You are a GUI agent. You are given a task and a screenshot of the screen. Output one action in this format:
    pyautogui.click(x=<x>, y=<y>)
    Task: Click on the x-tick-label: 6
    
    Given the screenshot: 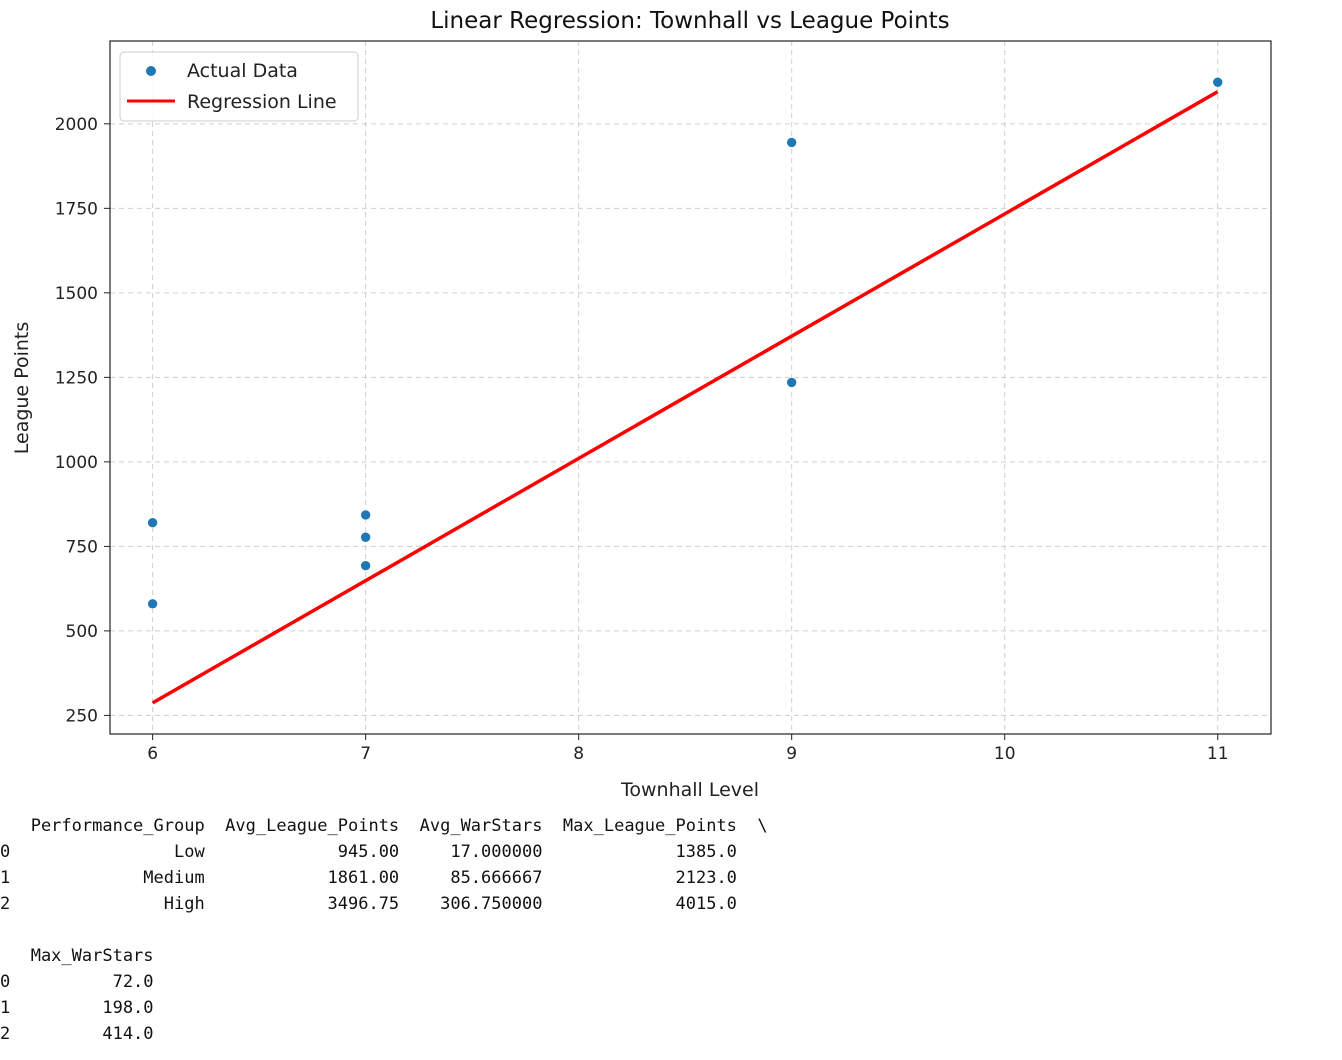 What is the action you would take?
    pyautogui.click(x=152, y=754)
    